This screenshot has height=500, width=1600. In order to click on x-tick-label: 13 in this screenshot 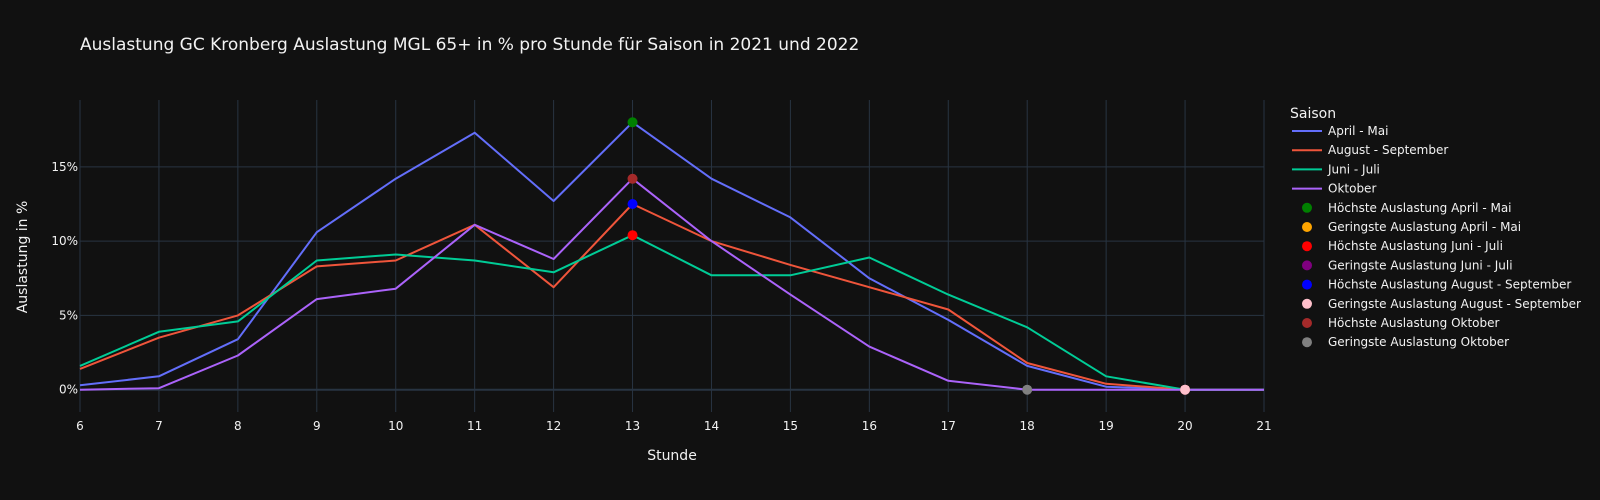, I will do `click(632, 426)`.